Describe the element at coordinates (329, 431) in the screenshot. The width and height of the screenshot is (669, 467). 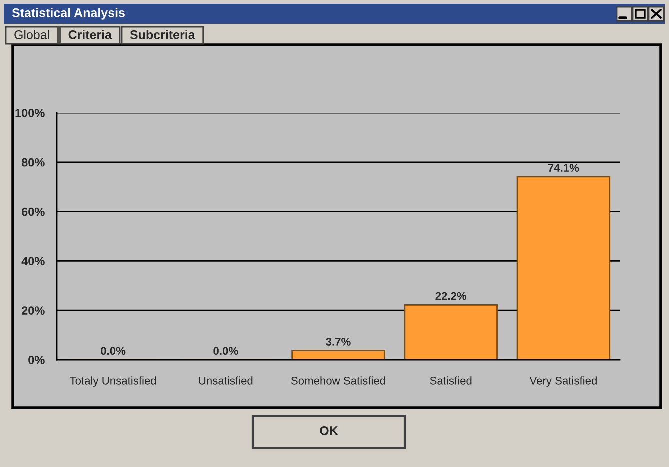
I see `text: OK` at that location.